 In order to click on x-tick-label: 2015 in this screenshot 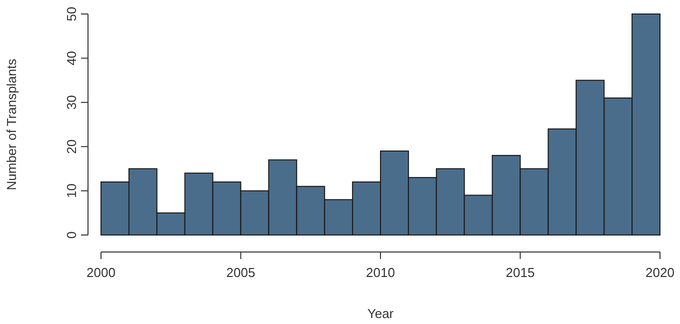, I will do `click(520, 272)`.